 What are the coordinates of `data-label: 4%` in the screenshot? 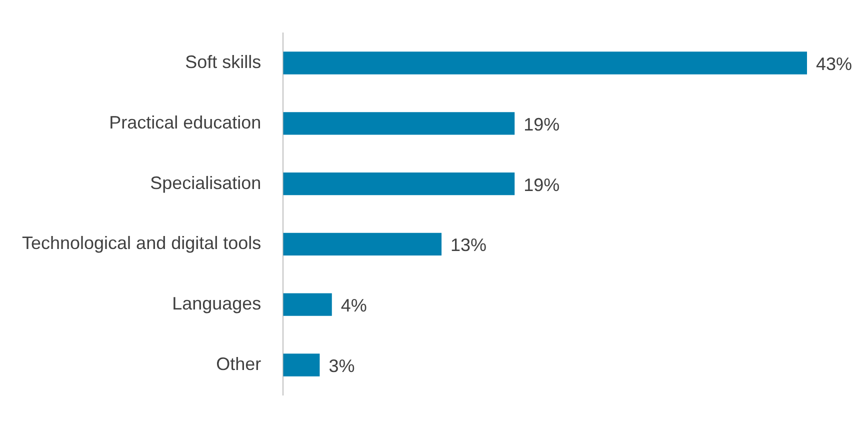 It's located at (353, 306).